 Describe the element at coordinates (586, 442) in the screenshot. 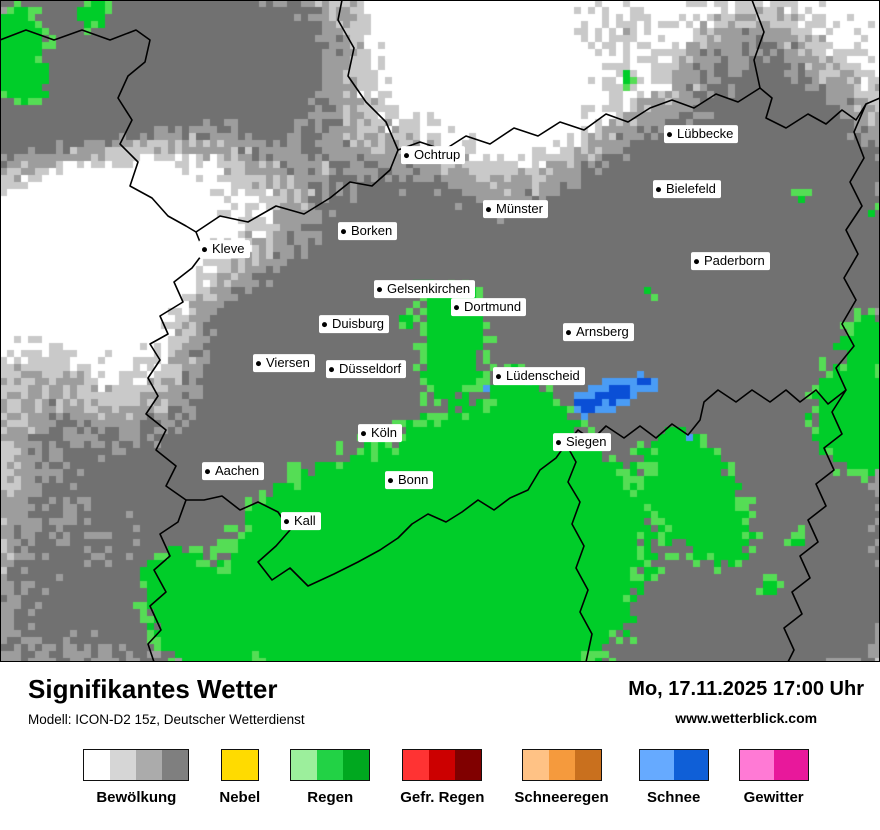

I see `city-label: Siegen` at that location.